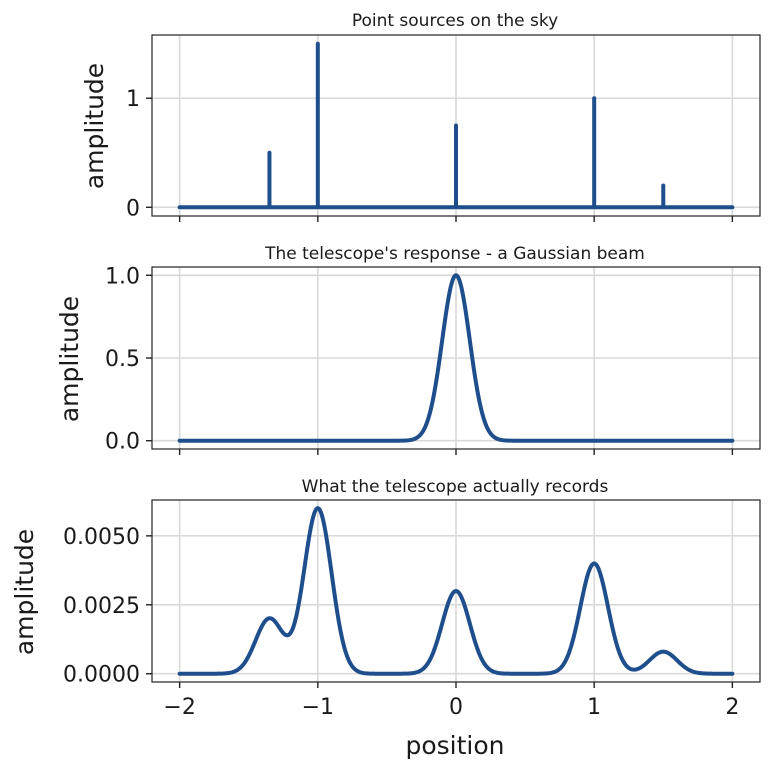 The width and height of the screenshot is (771, 776). Describe the element at coordinates (122, 442) in the screenshot. I see `y-tick-label: 0.0` at that location.